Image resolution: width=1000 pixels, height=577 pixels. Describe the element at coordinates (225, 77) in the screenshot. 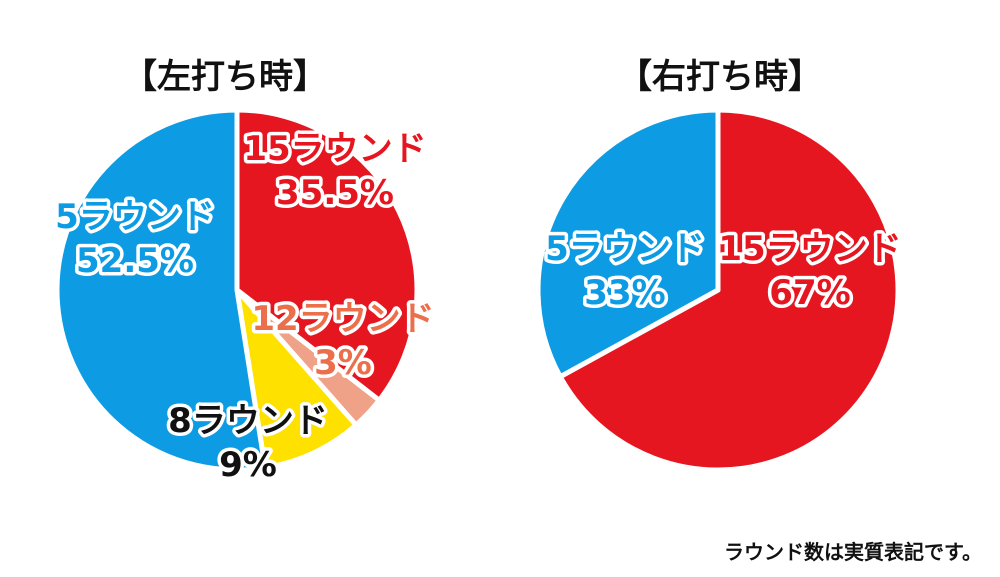

I see `chart-title-left: 【左打ち時】` at that location.